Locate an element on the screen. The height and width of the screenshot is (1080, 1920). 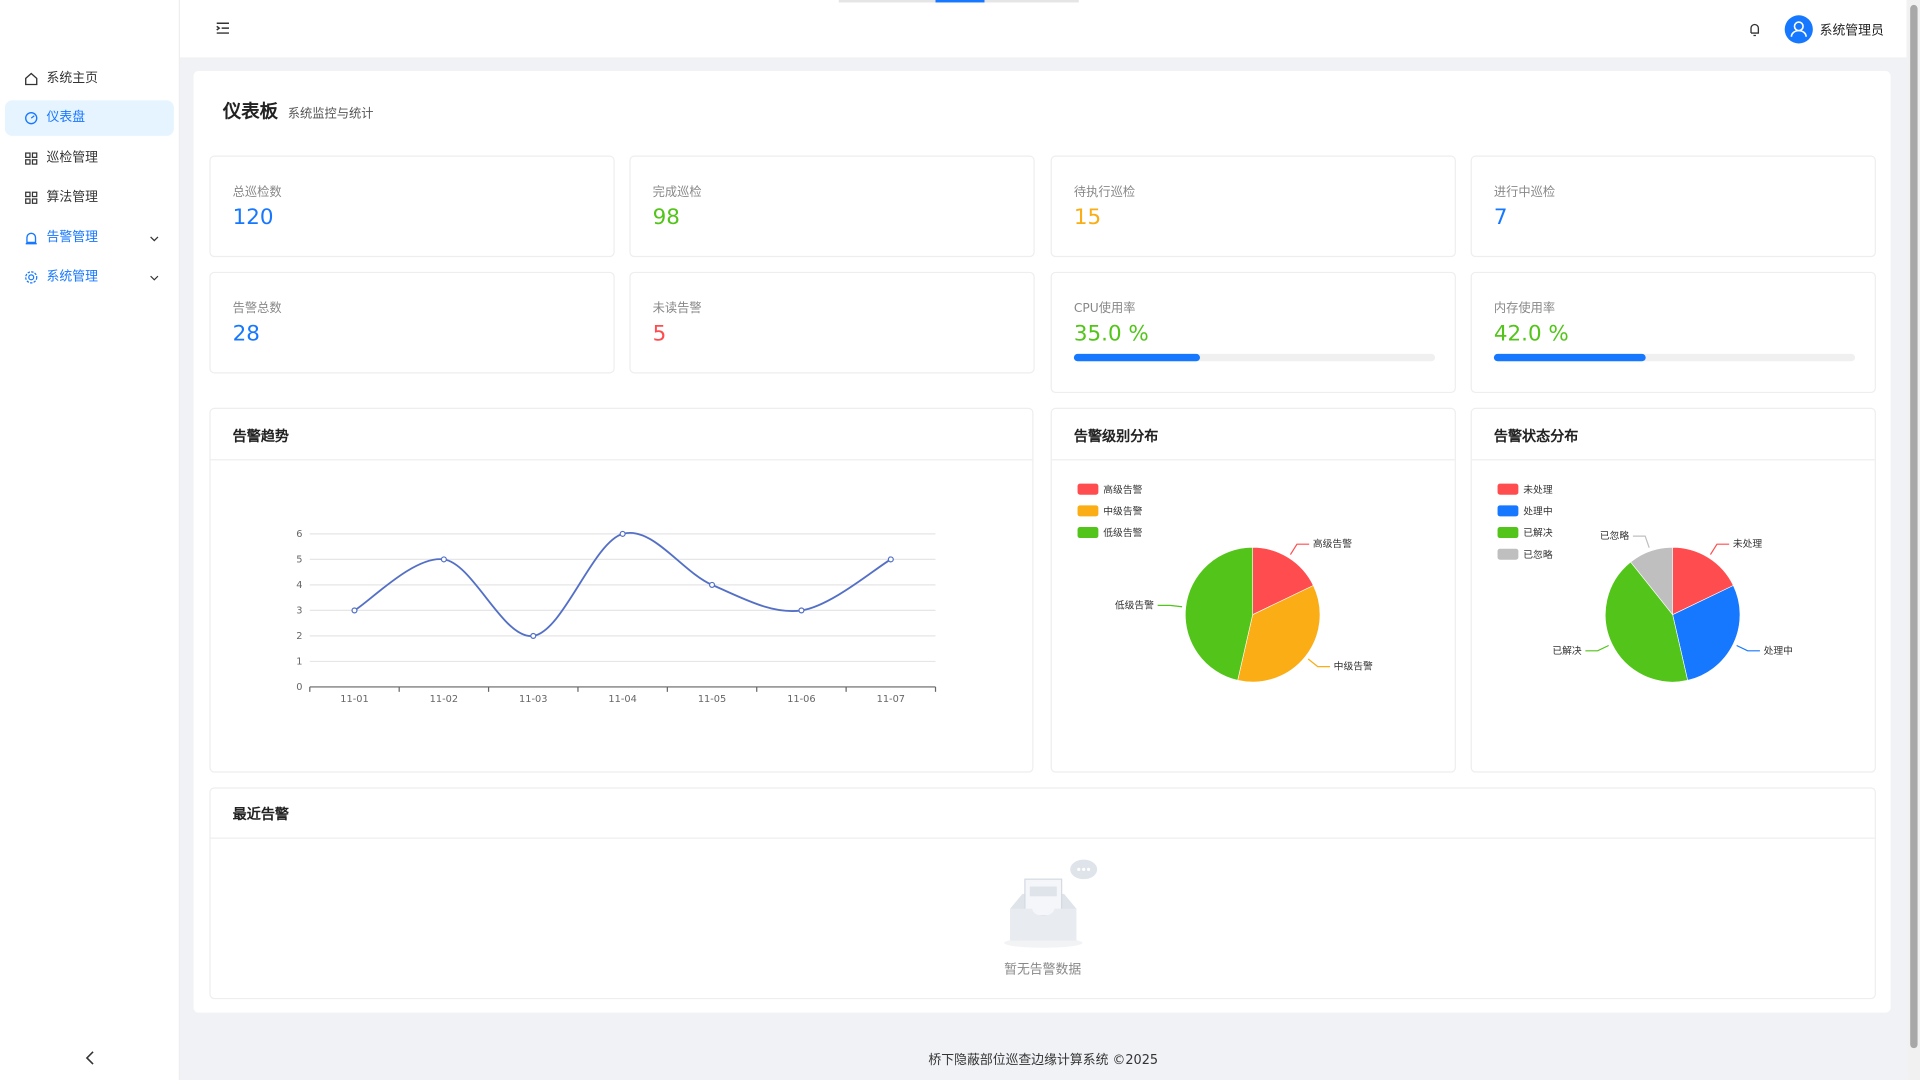
stat-value: 42.0 % is located at coordinates (1531, 334).